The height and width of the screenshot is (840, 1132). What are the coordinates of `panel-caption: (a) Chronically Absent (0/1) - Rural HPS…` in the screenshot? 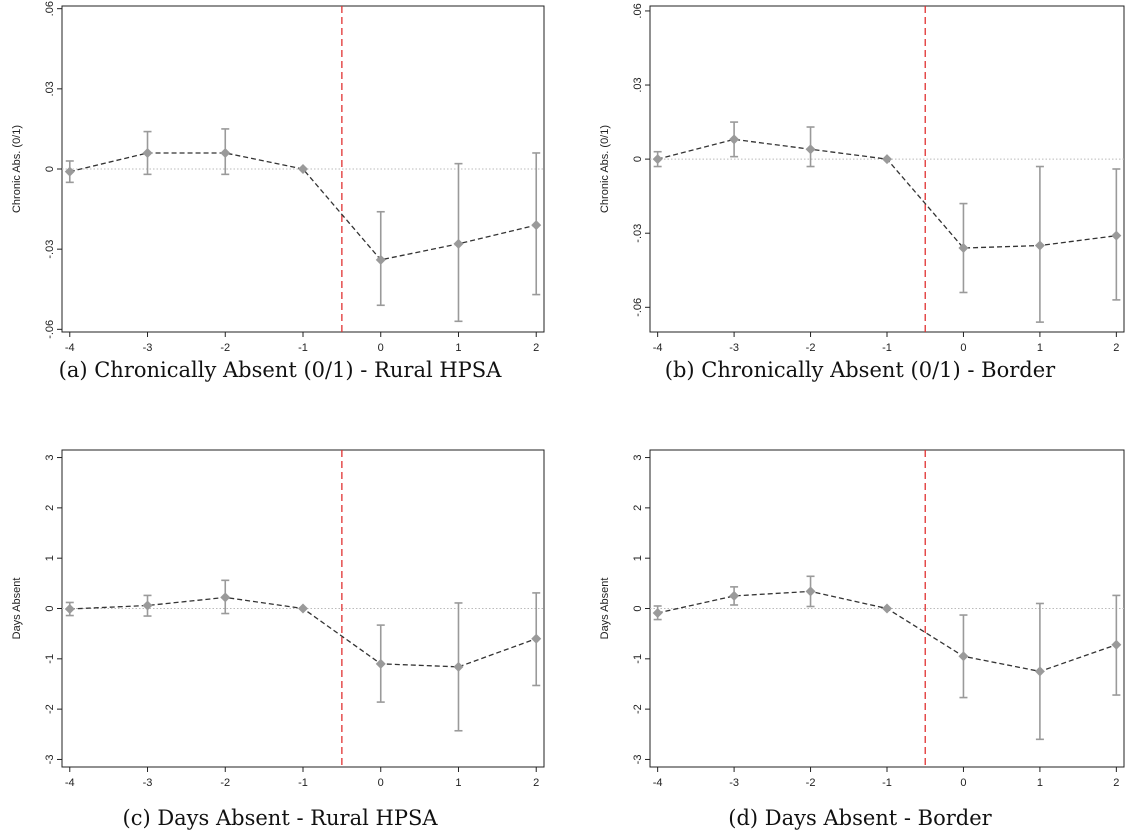 It's located at (280, 370).